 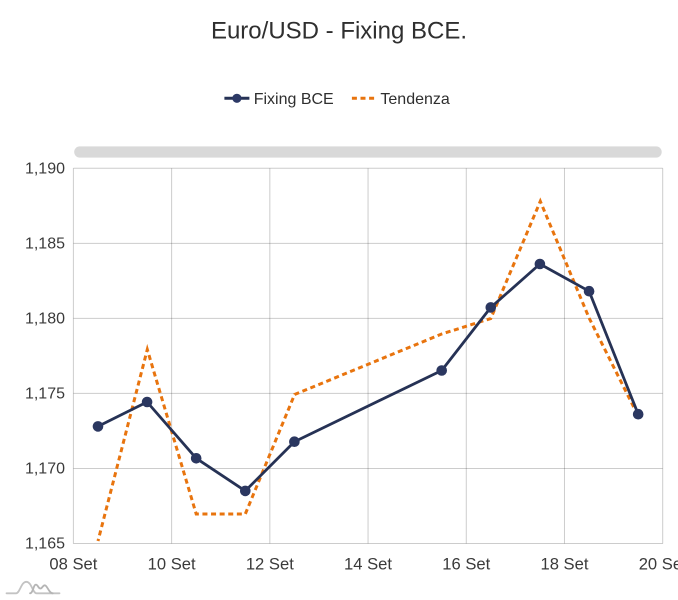 I want to click on svg-text: 20 Set, so click(x=658, y=564).